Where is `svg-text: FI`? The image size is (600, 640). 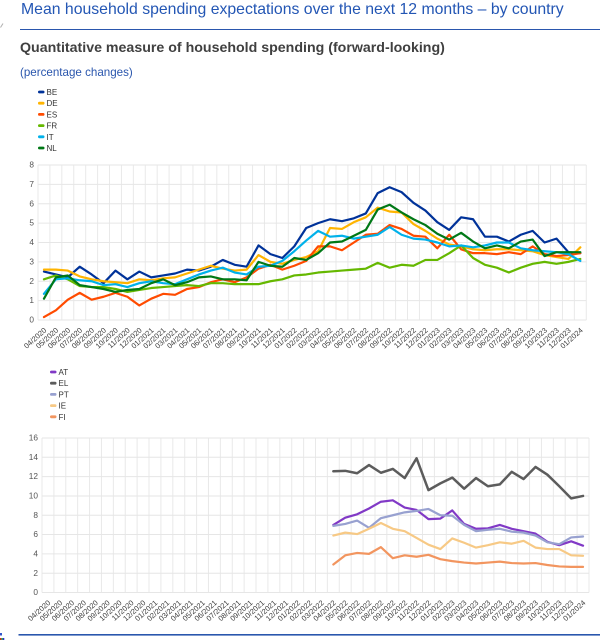 svg-text: FI is located at coordinates (62, 417).